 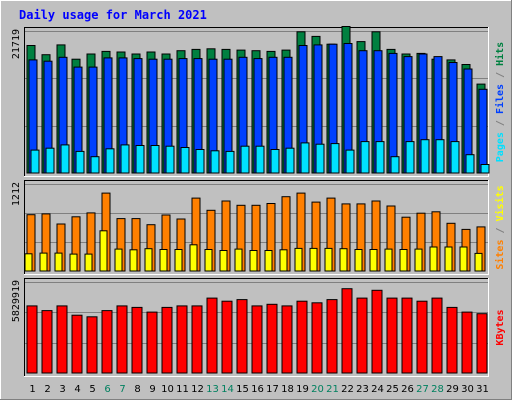 I want to click on day-label: 30, so click(x=467, y=389).